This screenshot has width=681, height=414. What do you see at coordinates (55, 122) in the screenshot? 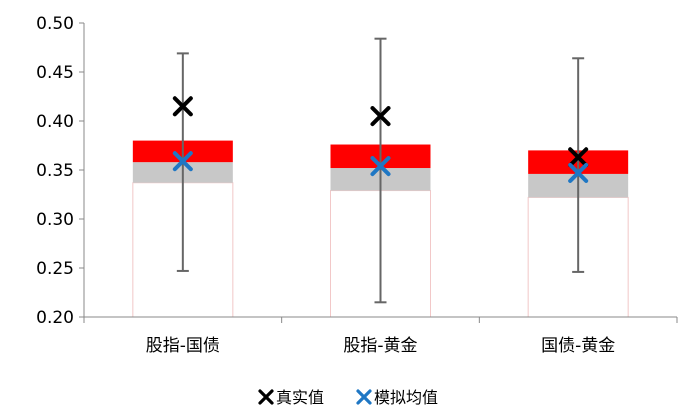
I see `y-tick-label: 0.40` at bounding box center [55, 122].